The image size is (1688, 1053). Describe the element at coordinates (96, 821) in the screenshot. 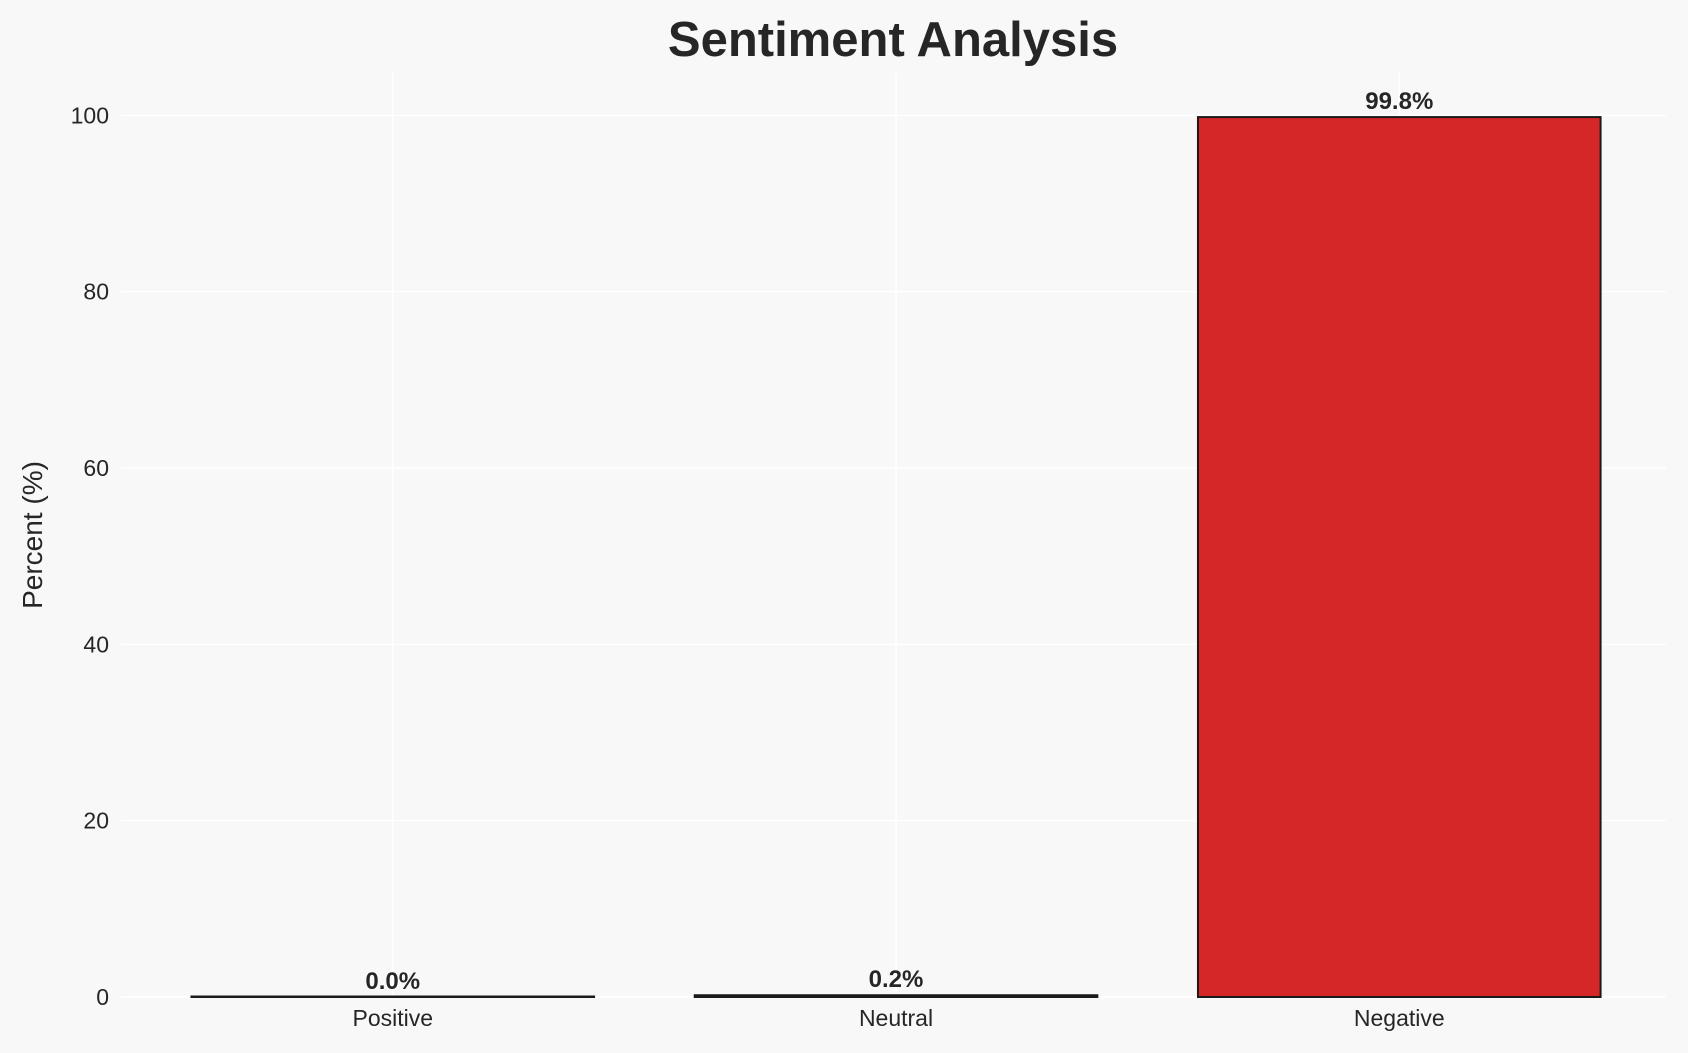

I see `y-tick-label: 20` at that location.